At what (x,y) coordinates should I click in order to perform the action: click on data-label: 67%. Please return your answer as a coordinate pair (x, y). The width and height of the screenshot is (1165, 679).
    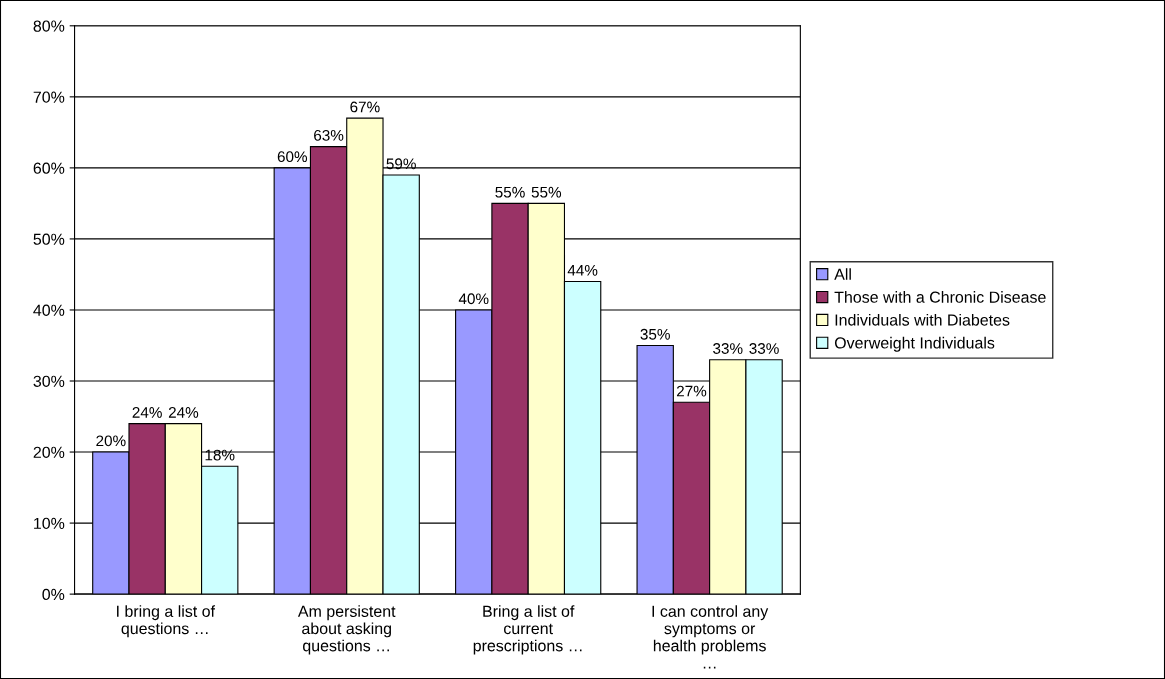
    Looking at the image, I should click on (365, 107).